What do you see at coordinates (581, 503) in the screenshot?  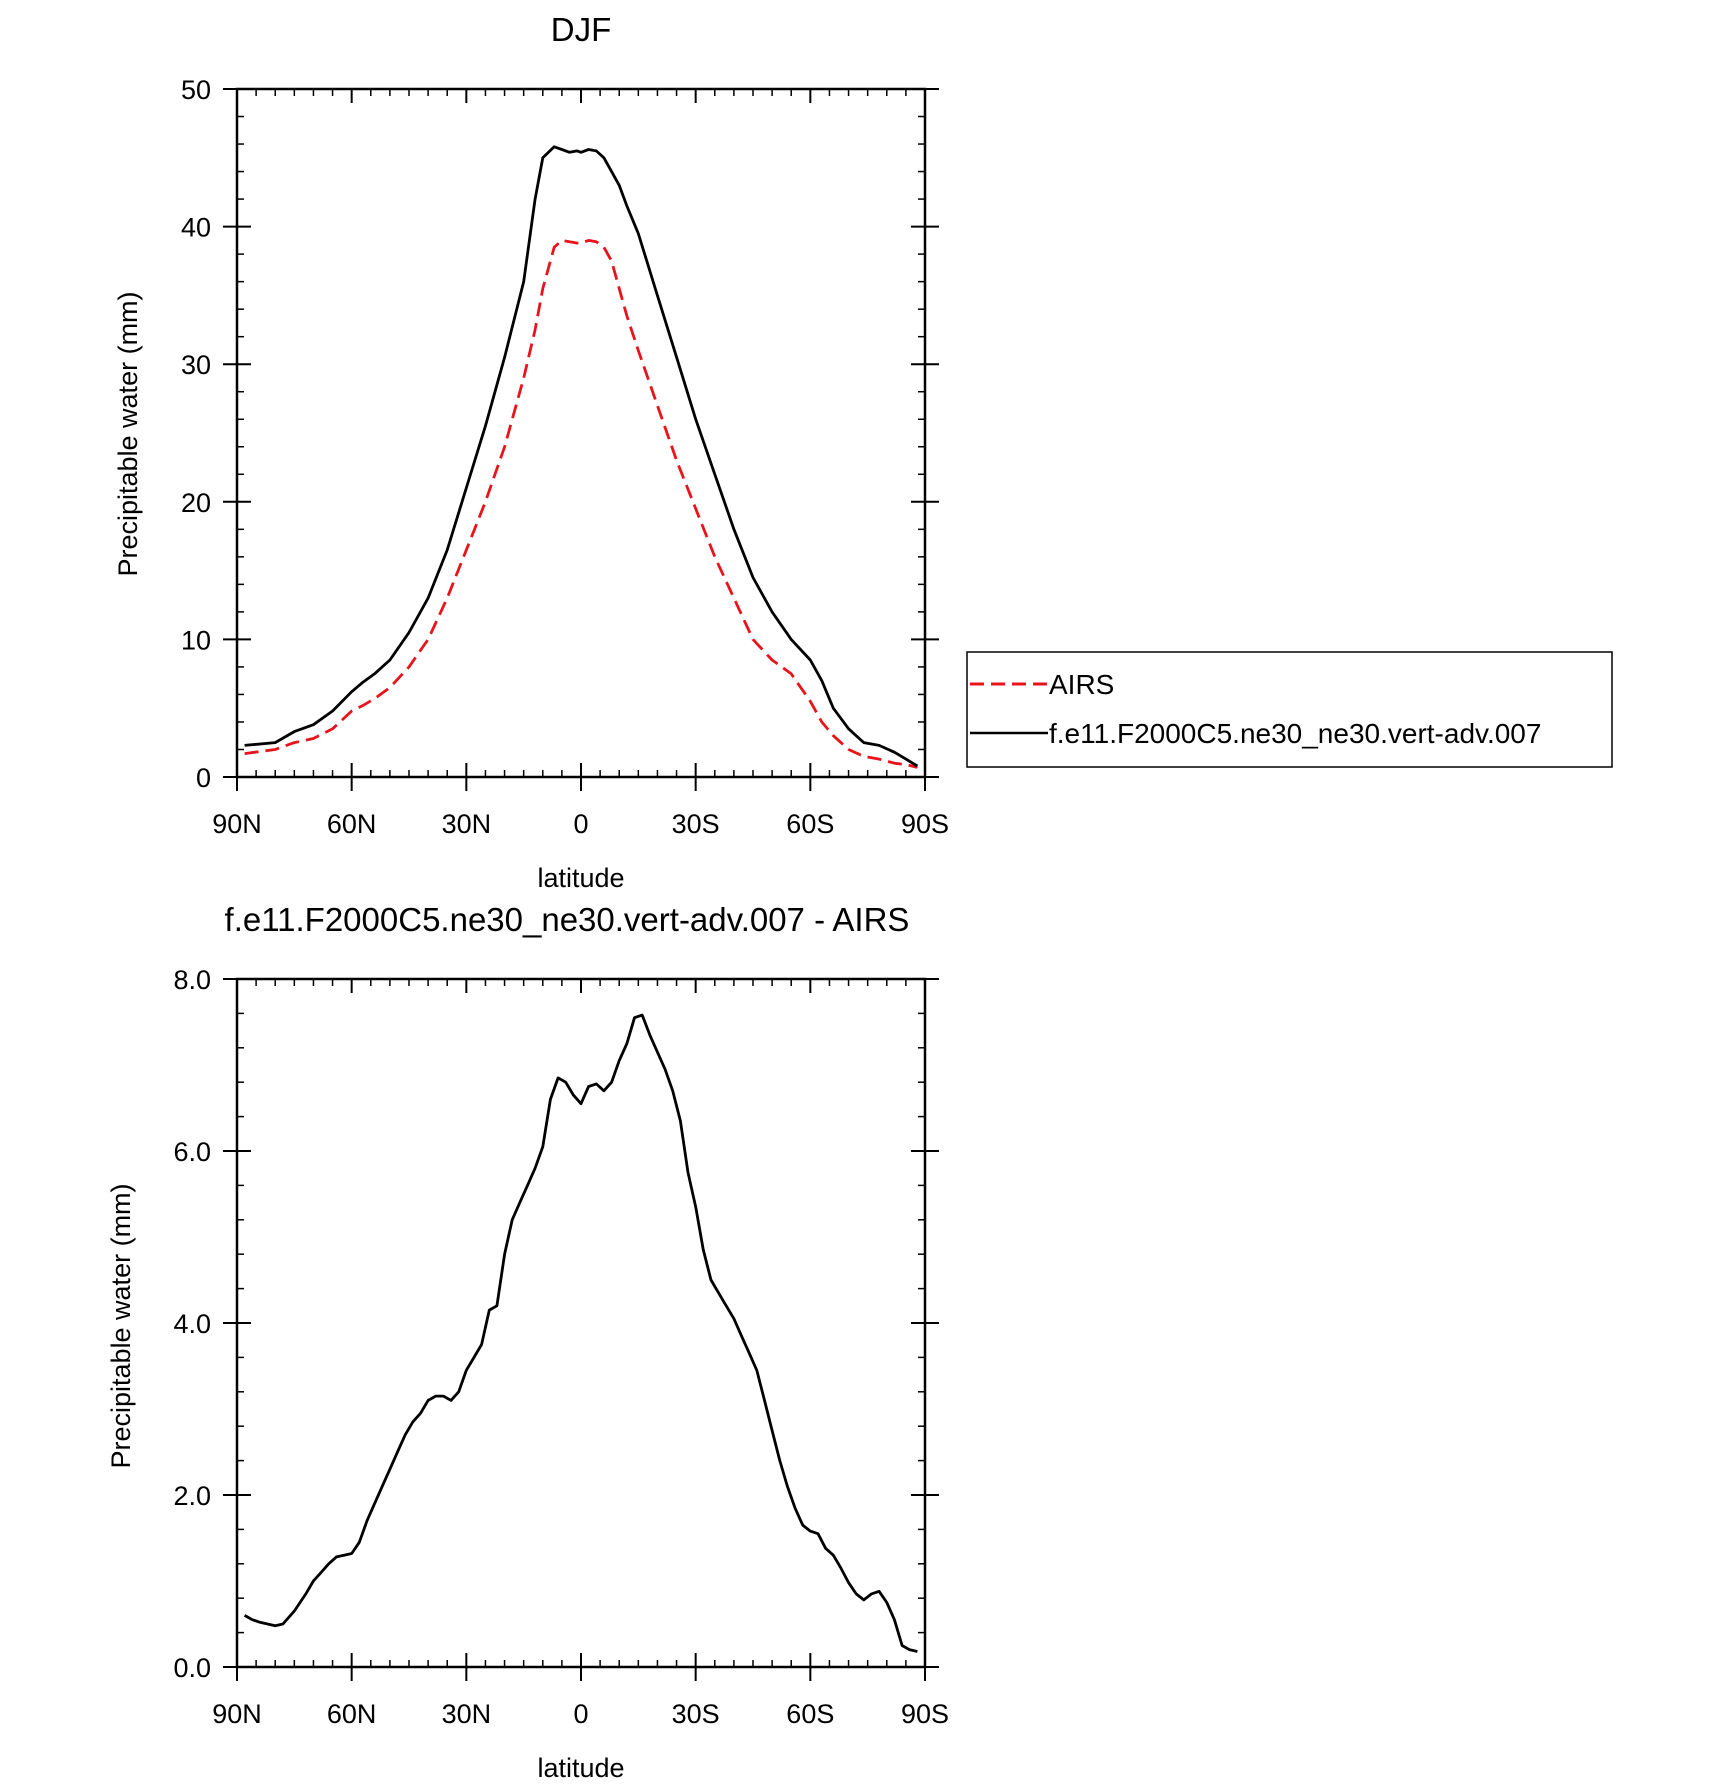 I see `series-line-airs` at bounding box center [581, 503].